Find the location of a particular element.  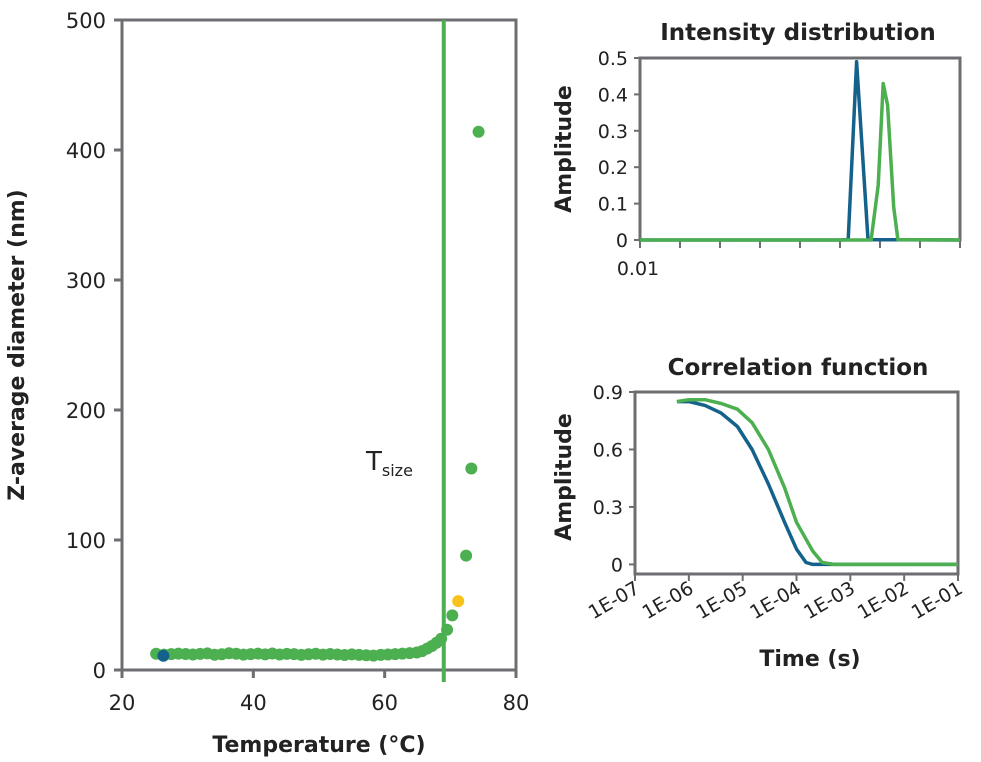

intensity-title: Intensity distribution is located at coordinates (798, 33).